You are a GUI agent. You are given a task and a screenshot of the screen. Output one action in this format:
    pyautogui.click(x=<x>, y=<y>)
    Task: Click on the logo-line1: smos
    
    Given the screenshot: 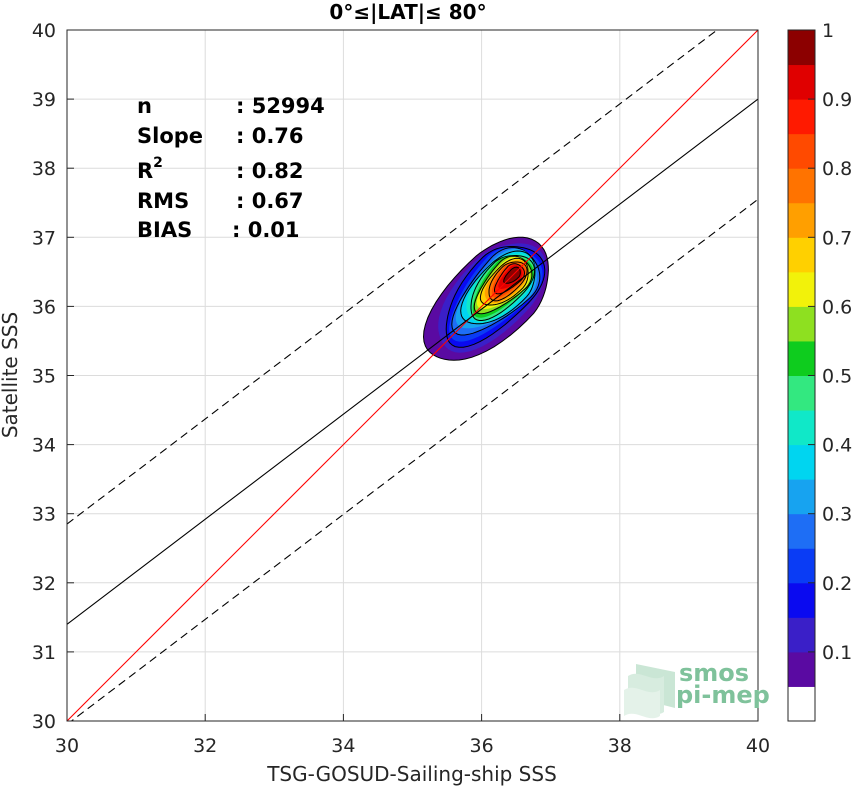 What is the action you would take?
    pyautogui.click(x=714, y=673)
    